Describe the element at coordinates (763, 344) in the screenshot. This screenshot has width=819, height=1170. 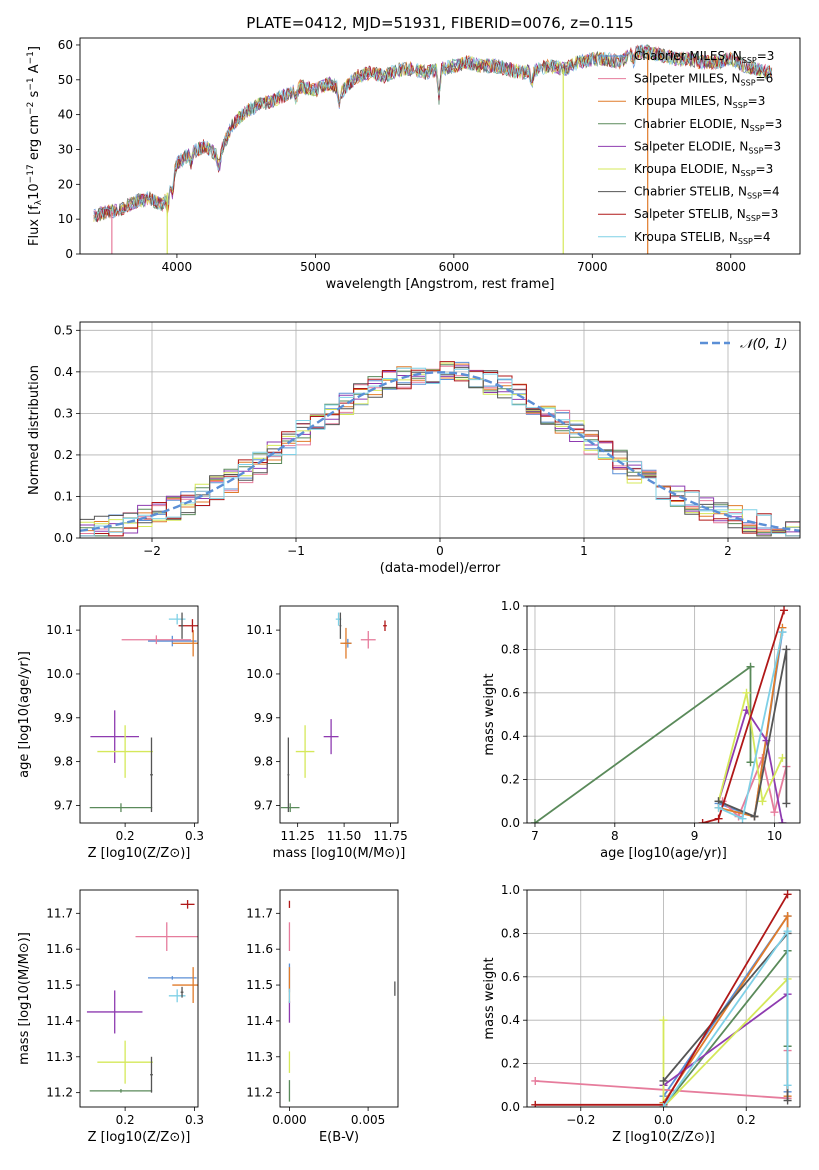
I see `legend-normal-label: 𝒩(0, 1)` at that location.